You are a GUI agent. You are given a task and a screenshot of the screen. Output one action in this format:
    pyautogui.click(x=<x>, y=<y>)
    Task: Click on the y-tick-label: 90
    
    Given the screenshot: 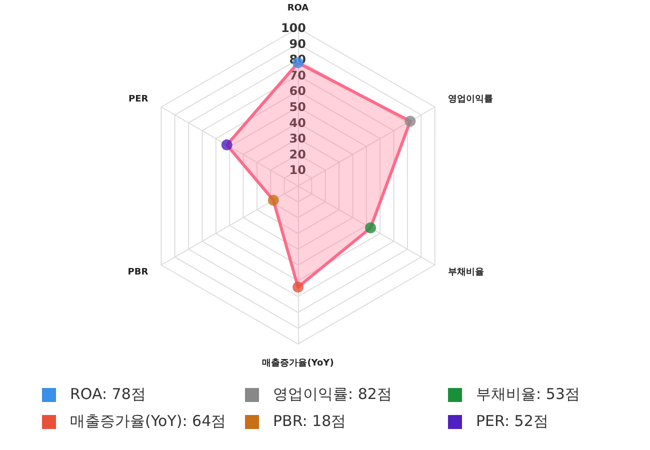 What is the action you would take?
    pyautogui.click(x=297, y=43)
    